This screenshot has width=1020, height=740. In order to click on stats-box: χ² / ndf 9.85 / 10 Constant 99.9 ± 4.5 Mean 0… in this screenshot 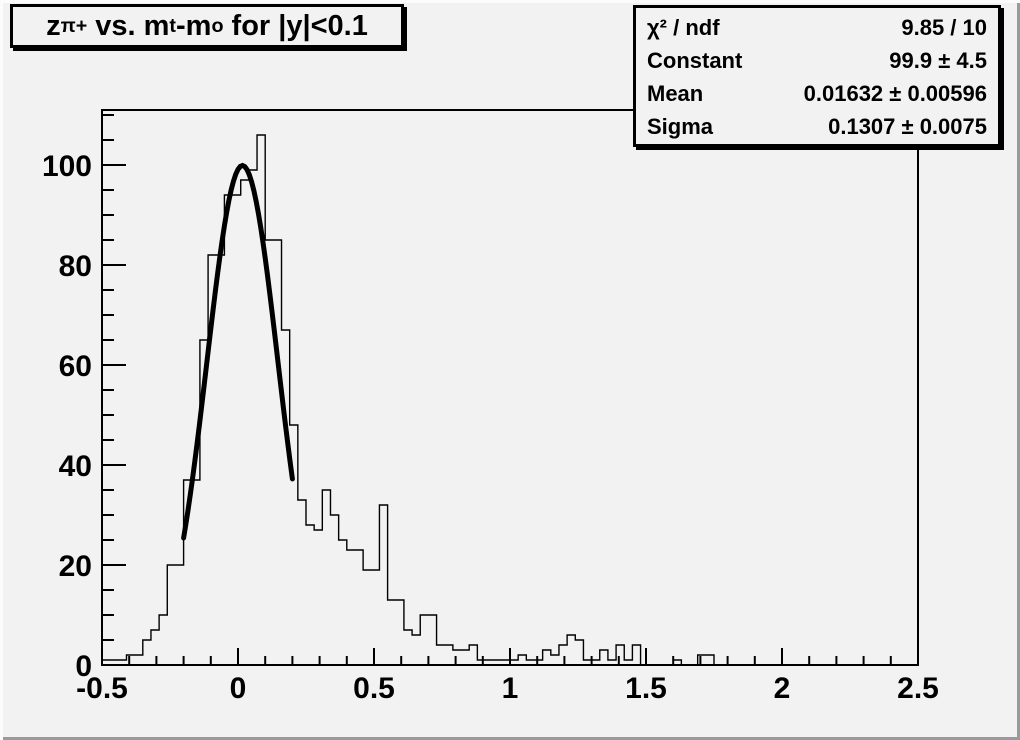, I will do `click(817, 76)`.